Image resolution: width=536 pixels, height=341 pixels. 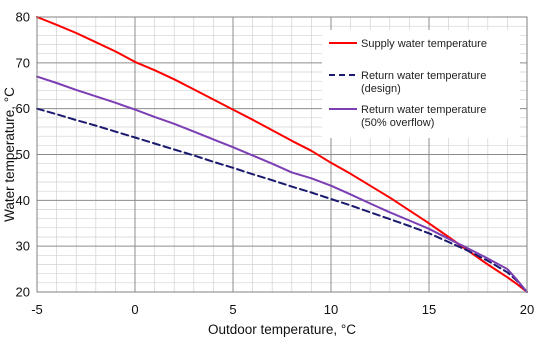 What do you see at coordinates (134, 309) in the screenshot?
I see `x-tick-label: 0` at bounding box center [134, 309].